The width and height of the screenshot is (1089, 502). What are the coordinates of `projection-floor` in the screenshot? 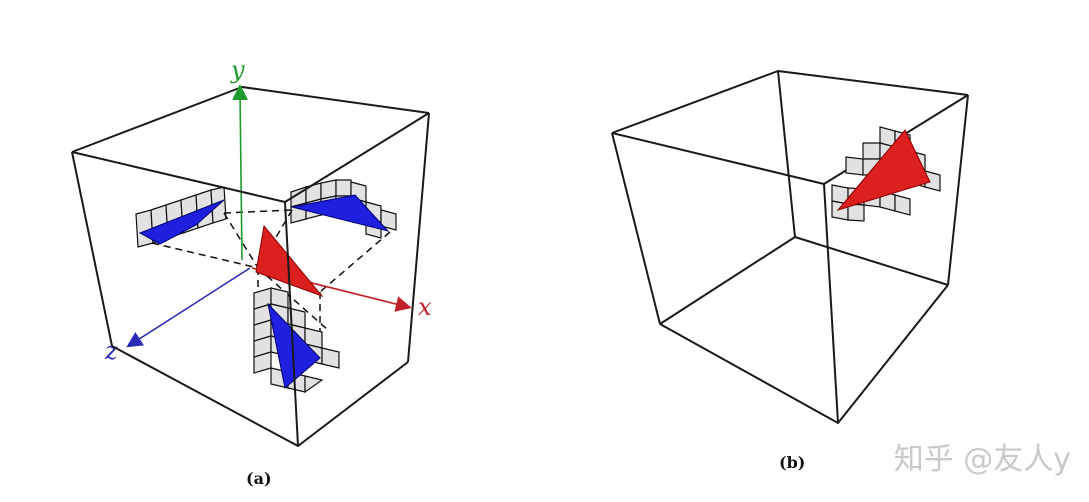 It's located at (296, 340).